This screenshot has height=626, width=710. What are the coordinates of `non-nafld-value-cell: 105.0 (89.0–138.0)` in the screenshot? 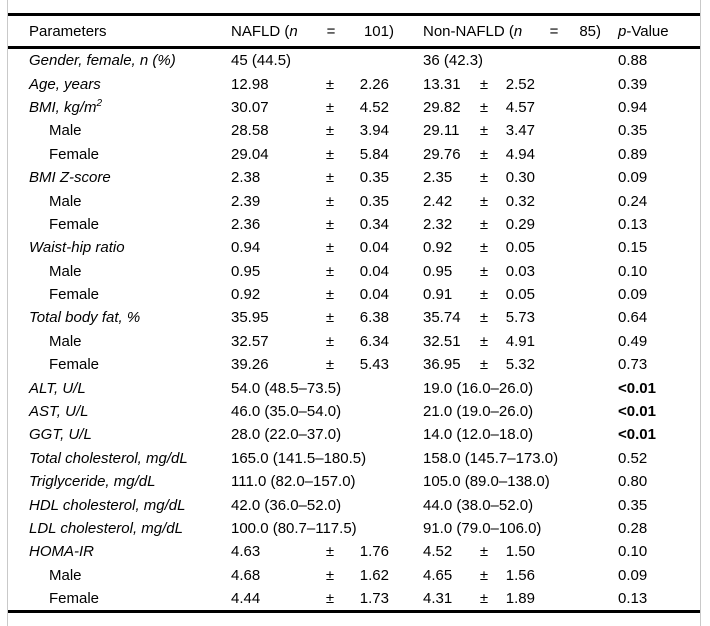 It's located at (520, 481).